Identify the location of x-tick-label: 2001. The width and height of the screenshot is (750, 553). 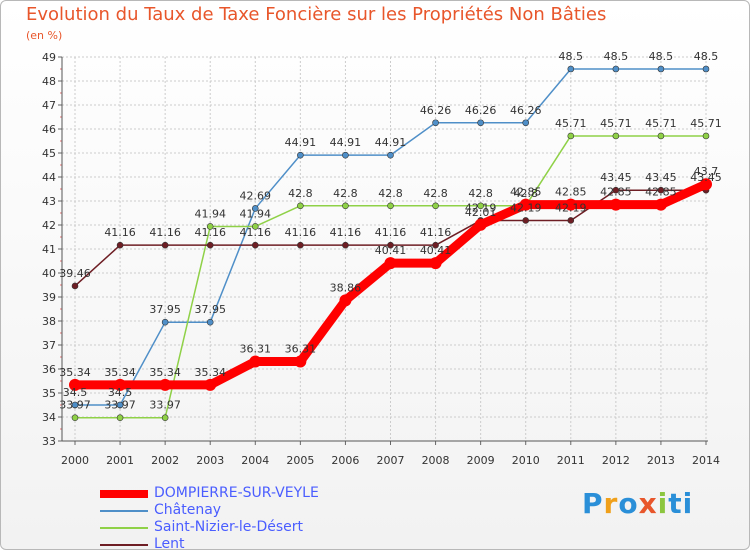
(120, 460).